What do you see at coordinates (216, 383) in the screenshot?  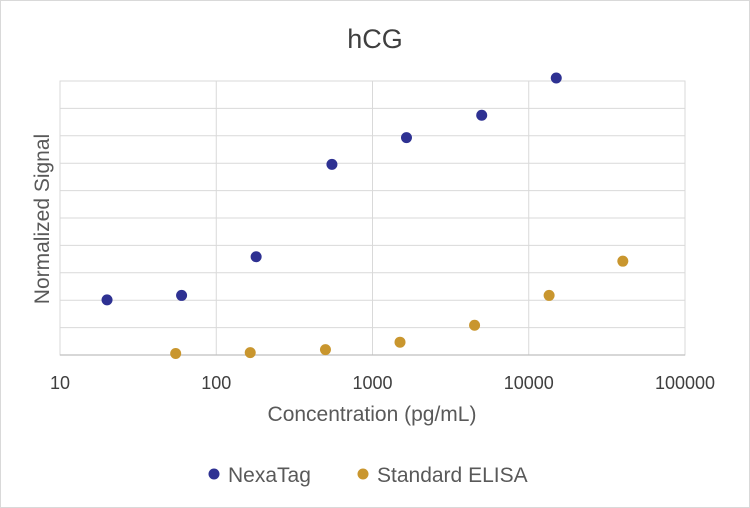 I see `x-tick-label: 100` at bounding box center [216, 383].